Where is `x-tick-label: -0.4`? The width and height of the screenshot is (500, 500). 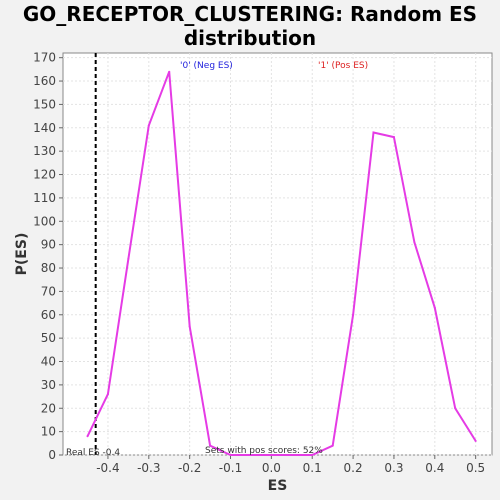
x-tick-label: -0.4 is located at coordinates (107, 468).